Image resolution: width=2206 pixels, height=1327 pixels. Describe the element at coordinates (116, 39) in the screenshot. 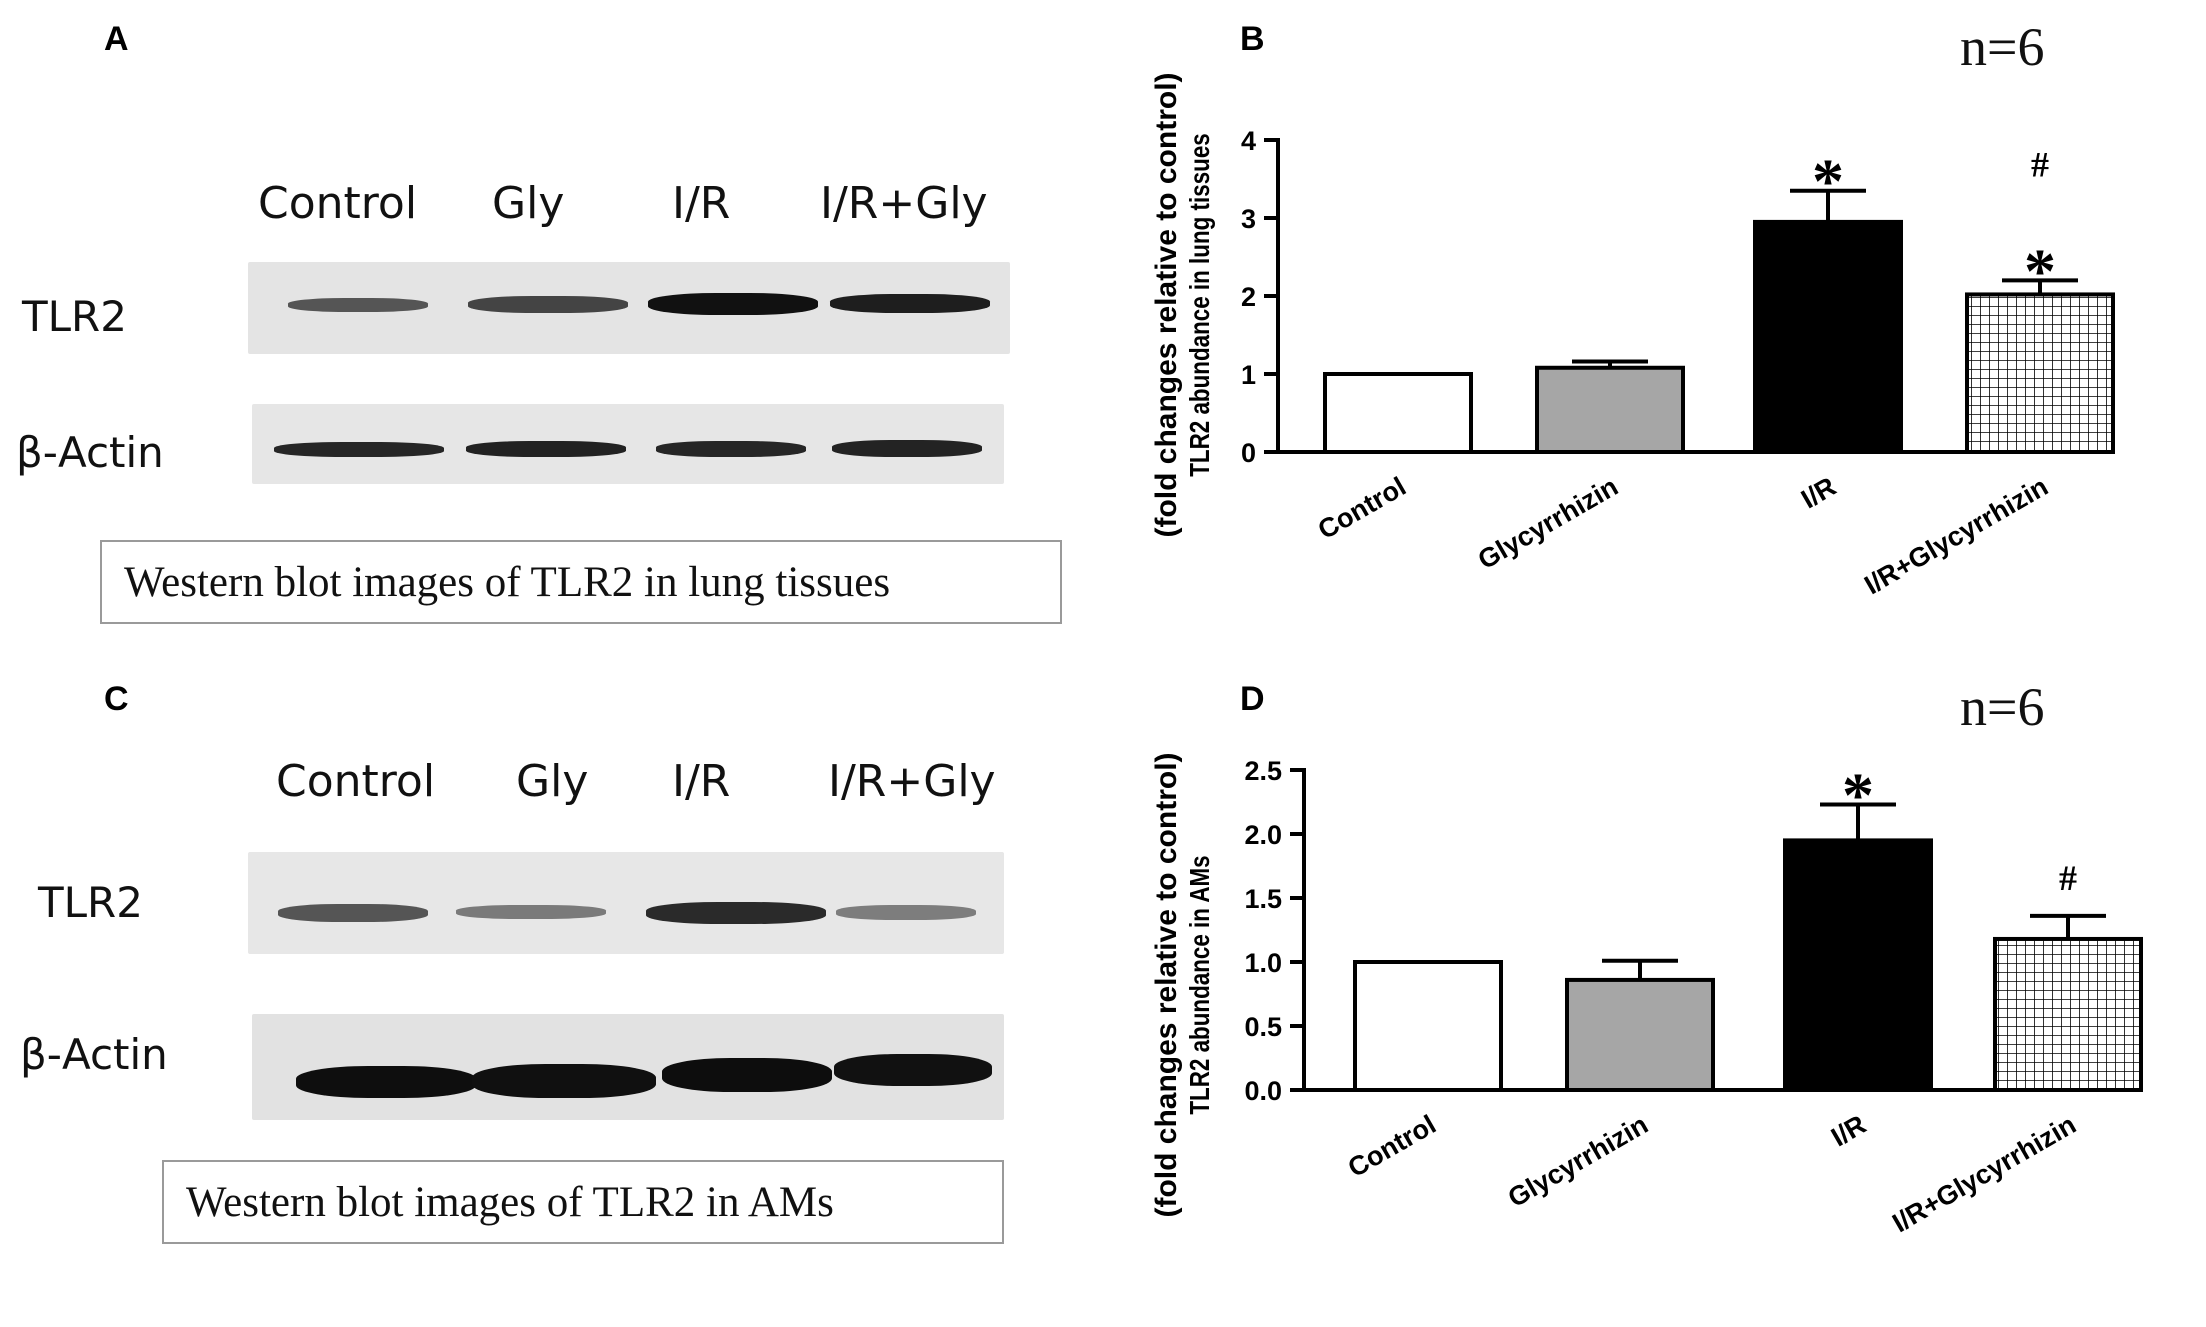

I see `panel-a-letter: A` at that location.